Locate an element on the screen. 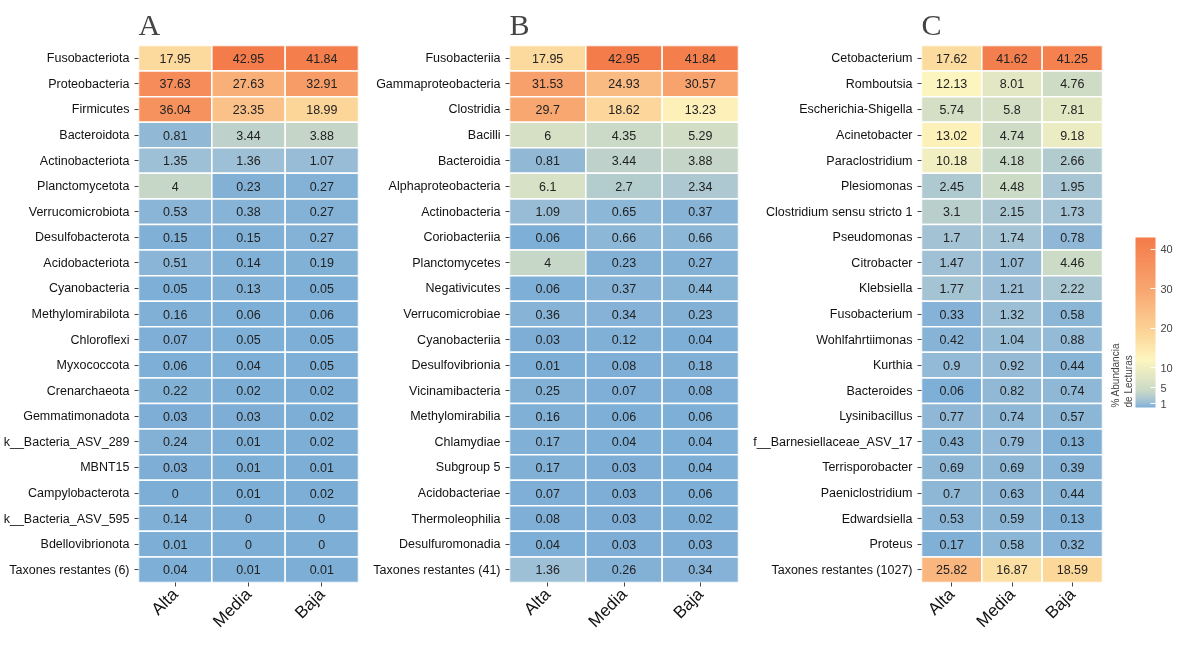 The height and width of the screenshot is (645, 1183). data-label: 1.32 is located at coordinates (1012, 314).